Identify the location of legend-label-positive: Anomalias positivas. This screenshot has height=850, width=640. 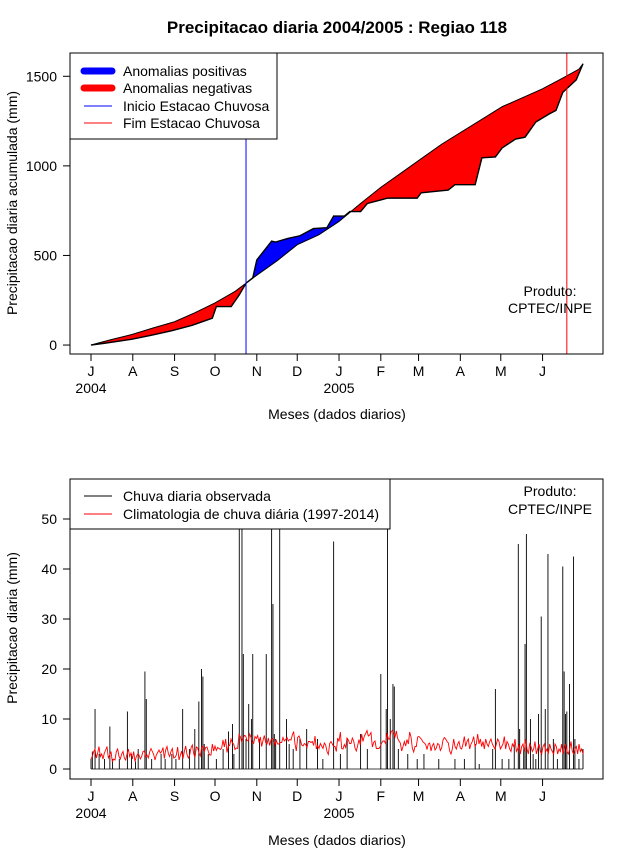
(185, 71).